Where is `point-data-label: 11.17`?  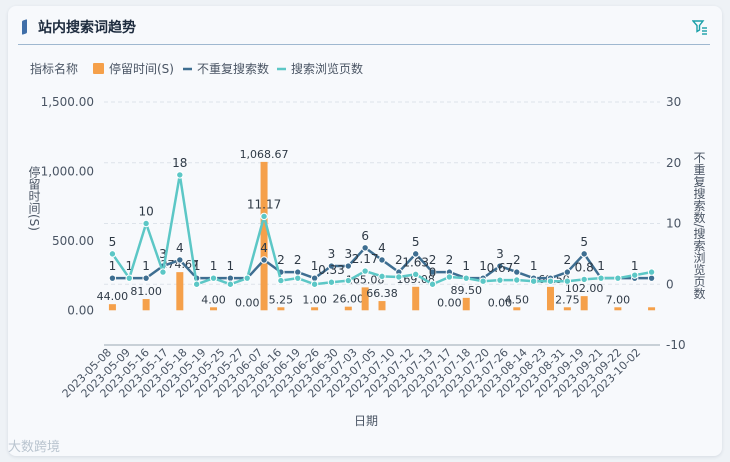
point-data-label: 11.17 is located at coordinates (264, 204).